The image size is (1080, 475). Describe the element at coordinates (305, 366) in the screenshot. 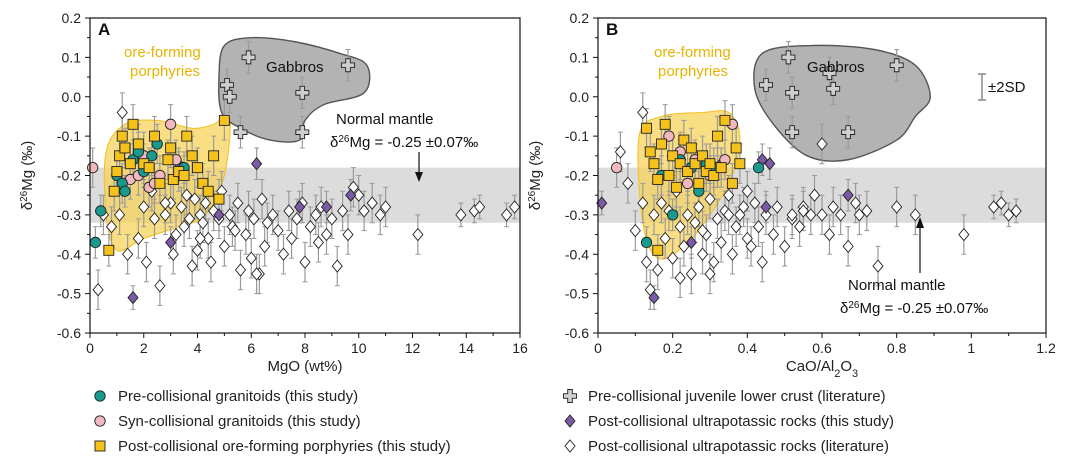

I see `x-axis-label-a: MgO (wt%)` at that location.